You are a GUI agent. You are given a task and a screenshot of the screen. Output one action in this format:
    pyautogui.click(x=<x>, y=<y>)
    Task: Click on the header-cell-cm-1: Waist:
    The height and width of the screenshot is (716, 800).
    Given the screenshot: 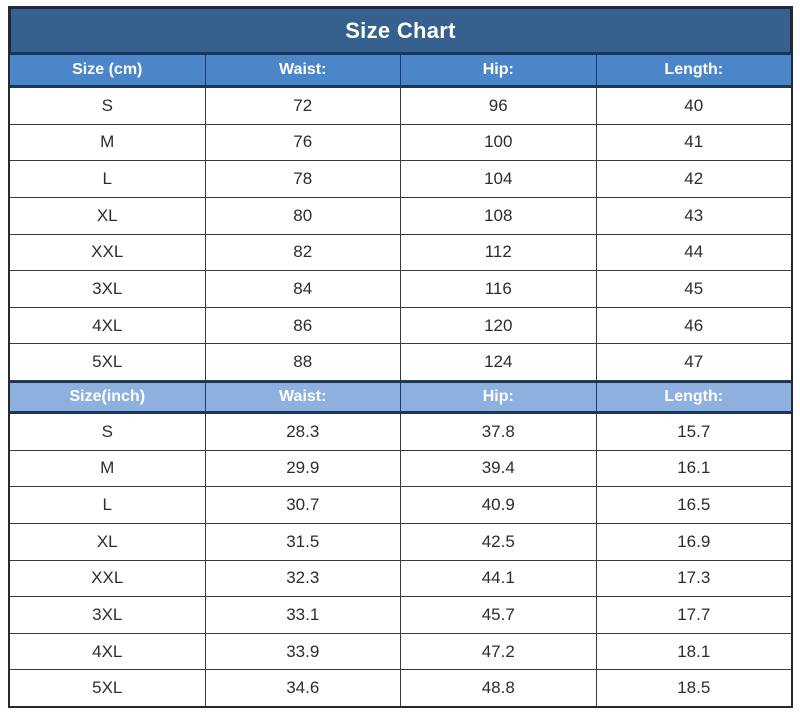 What is the action you would take?
    pyautogui.click(x=303, y=70)
    